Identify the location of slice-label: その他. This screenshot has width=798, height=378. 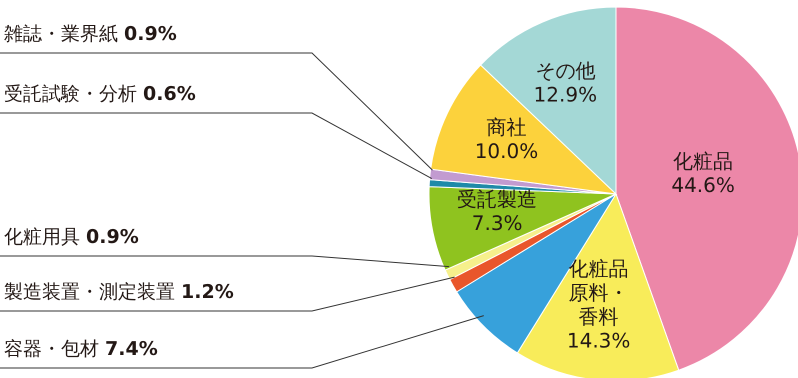
(565, 70).